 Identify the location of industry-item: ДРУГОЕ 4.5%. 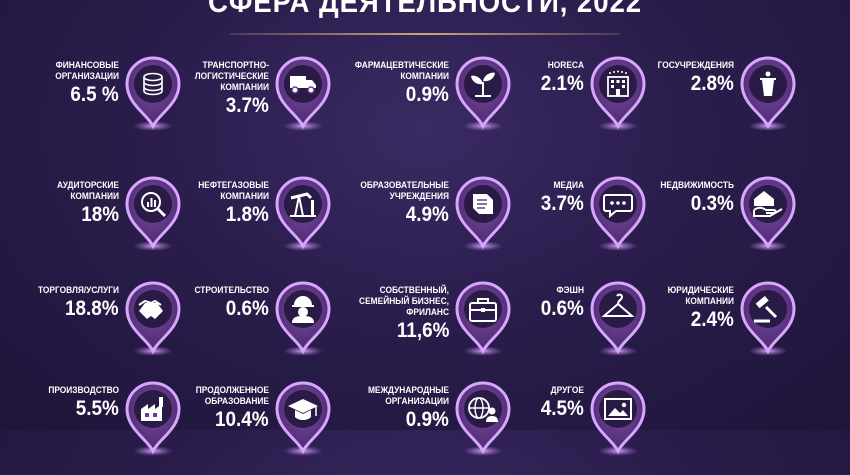
(590, 428).